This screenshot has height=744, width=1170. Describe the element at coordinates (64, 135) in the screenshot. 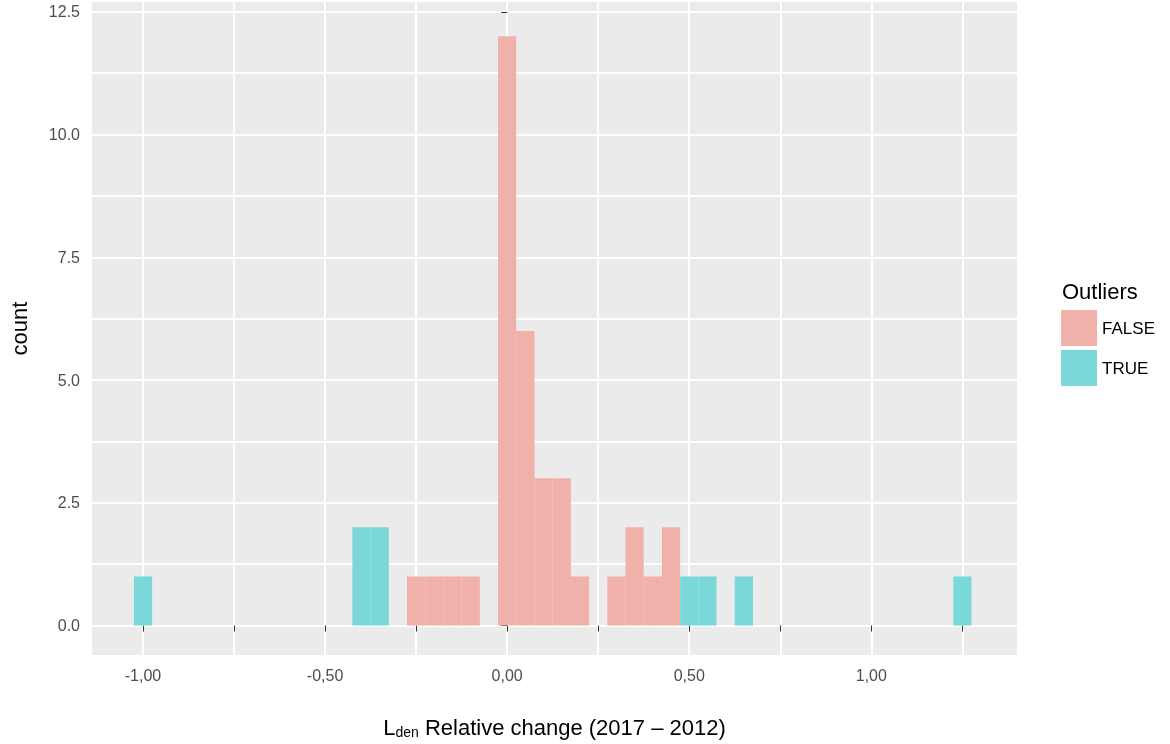

I see `y-tick-label: 10.0` at that location.